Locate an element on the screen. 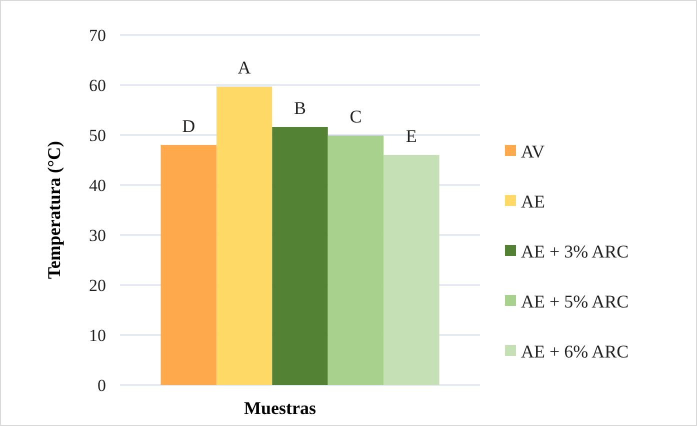 This screenshot has height=426, width=697. legend-label: AE is located at coordinates (533, 201).